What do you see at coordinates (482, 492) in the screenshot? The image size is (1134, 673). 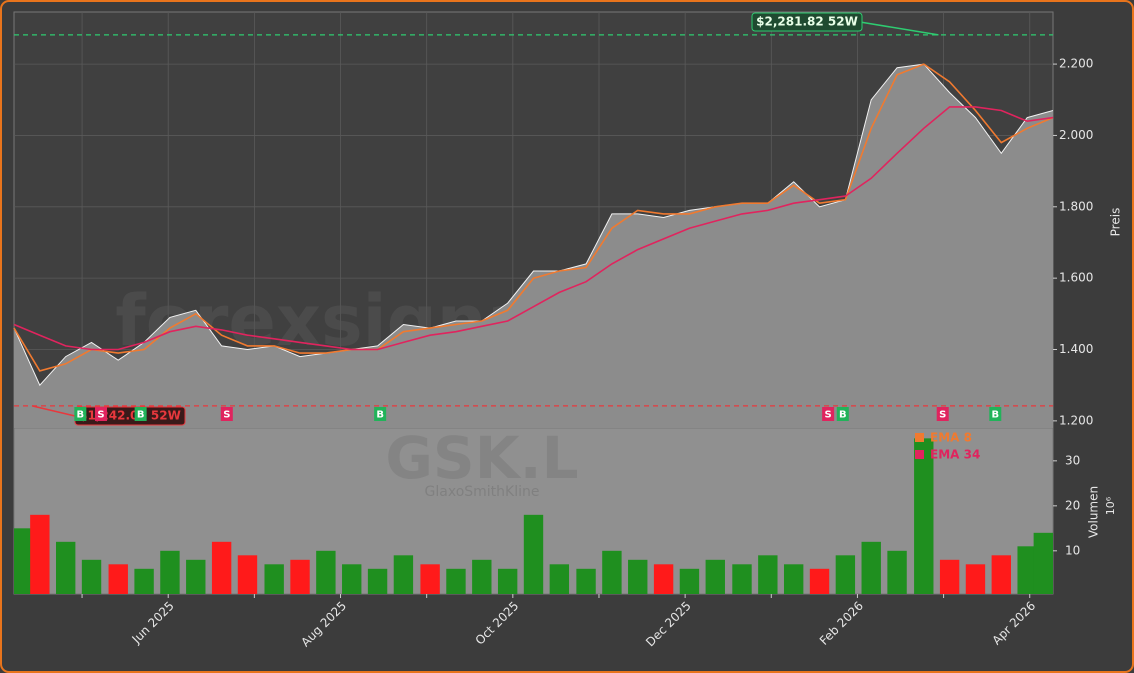 I see `company-watermark: GlaxoSmithKline` at bounding box center [482, 492].